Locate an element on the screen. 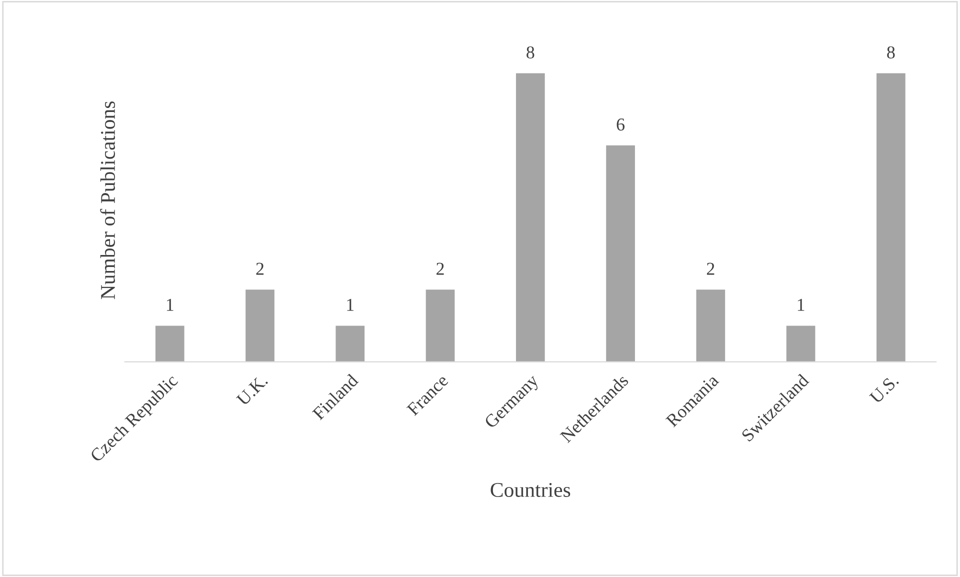 Image resolution: width=960 pixels, height=577 pixels. y-axis-title: Number of Publications is located at coordinates (108, 200).